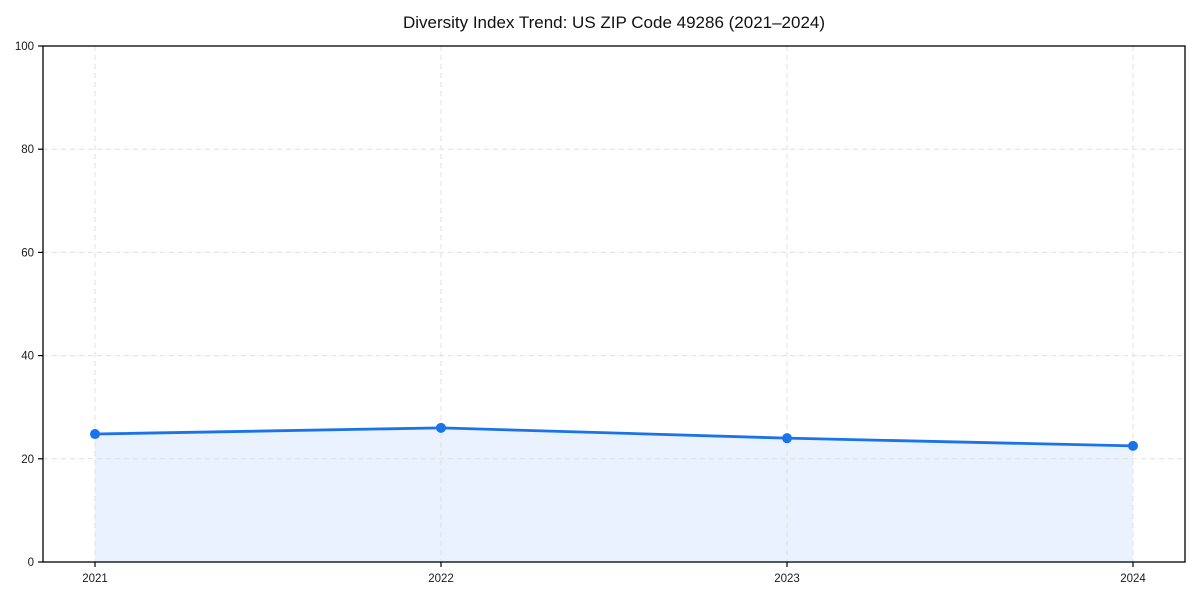 The image size is (1200, 600). Describe the element at coordinates (95, 579) in the screenshot. I see `x-tick-label: 2021` at that location.